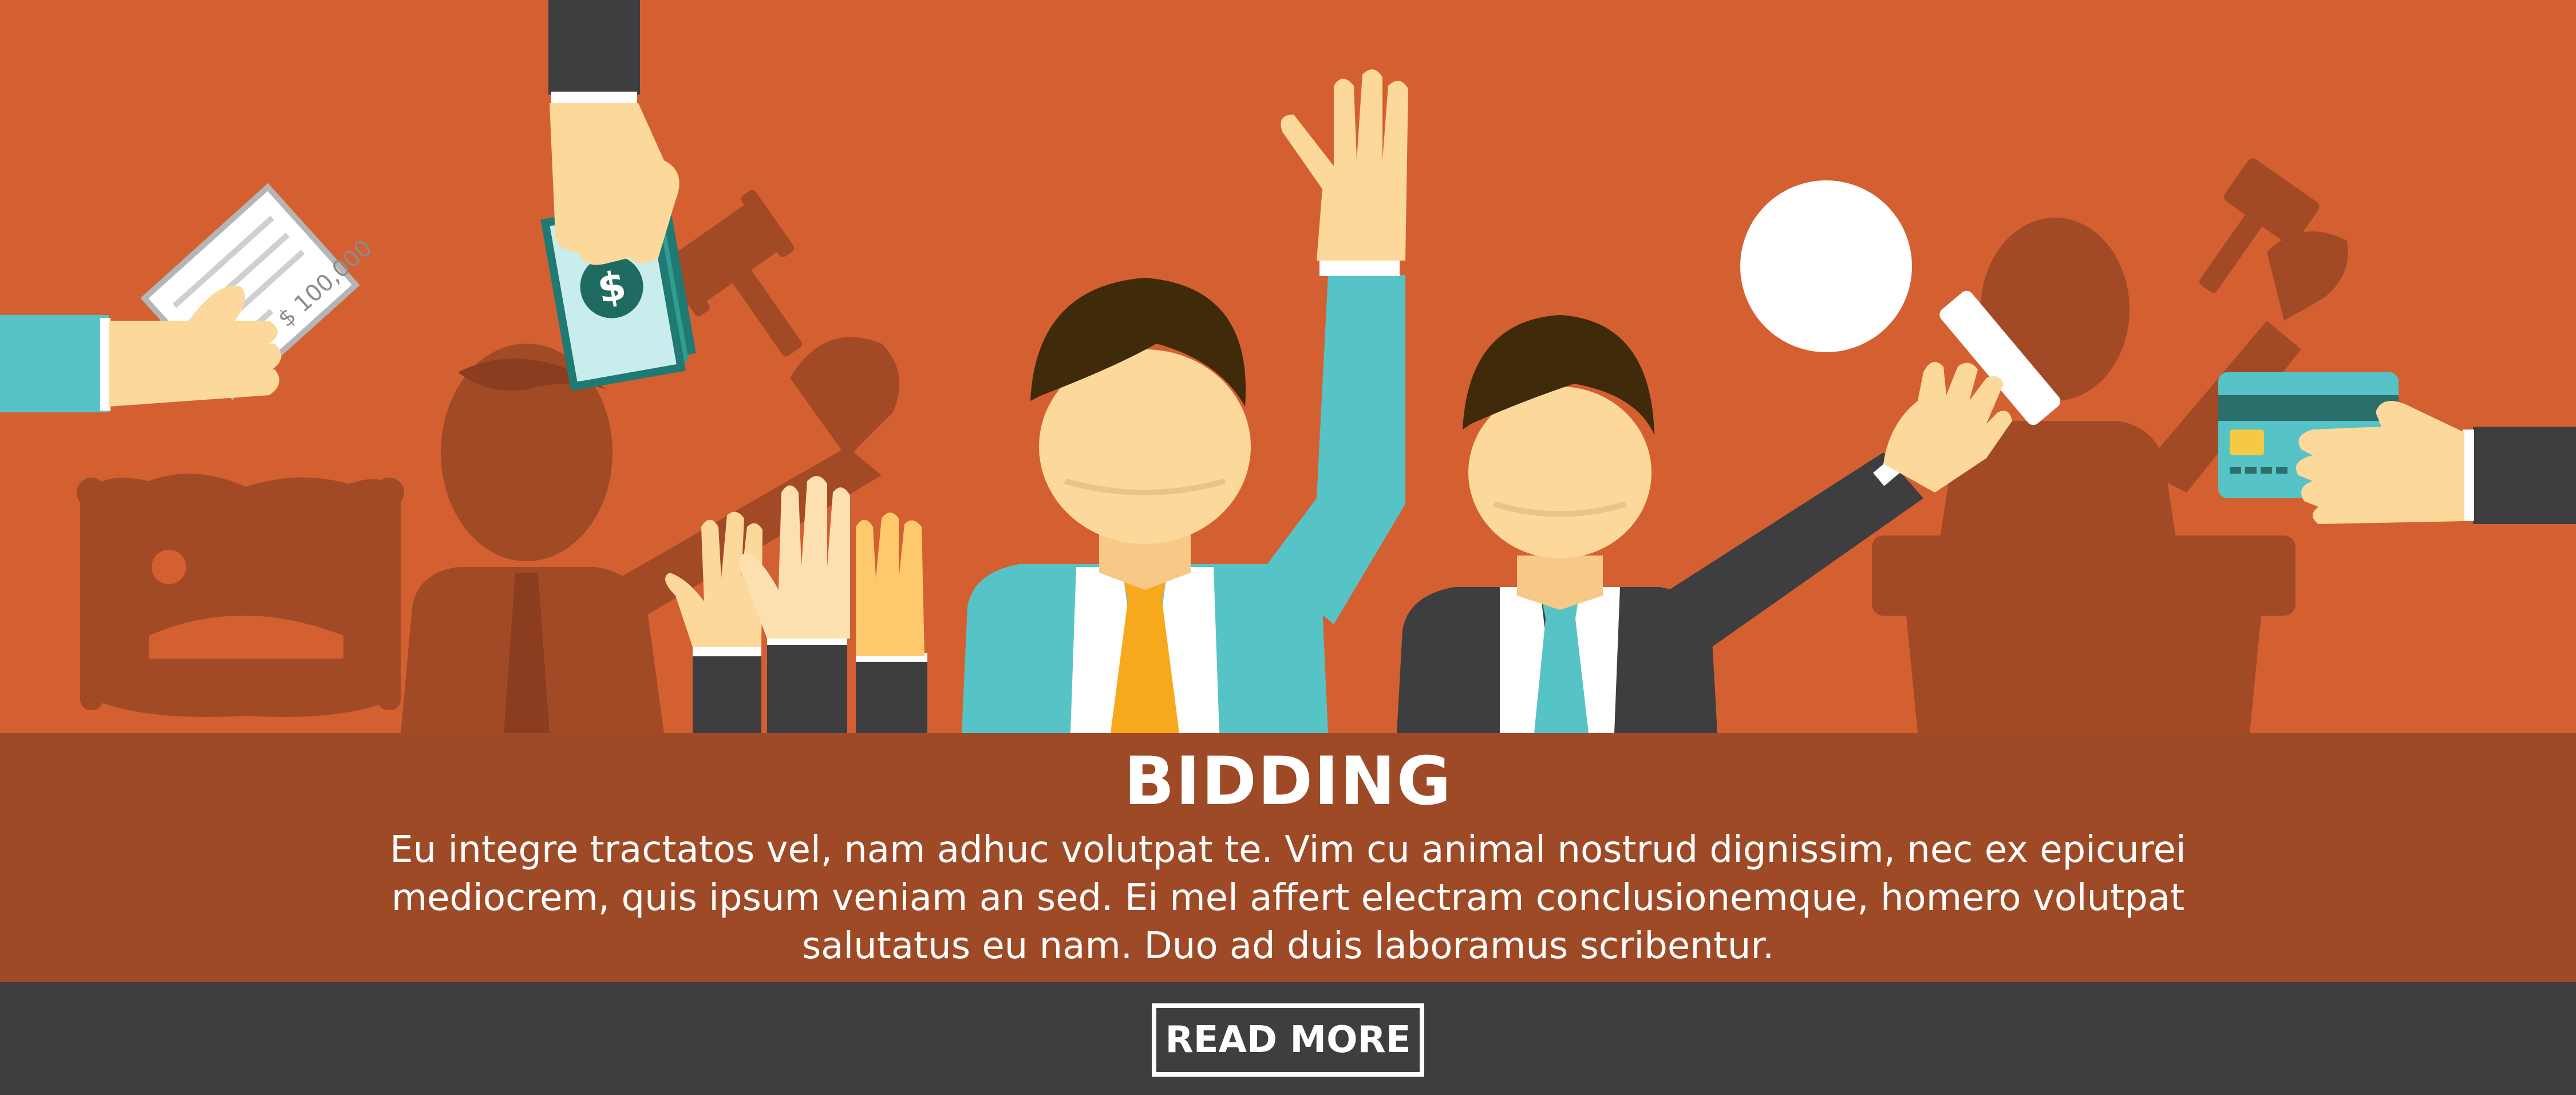 Image resolution: width=2576 pixels, height=1095 pixels. I want to click on raised-hands-icon, so click(796, 604).